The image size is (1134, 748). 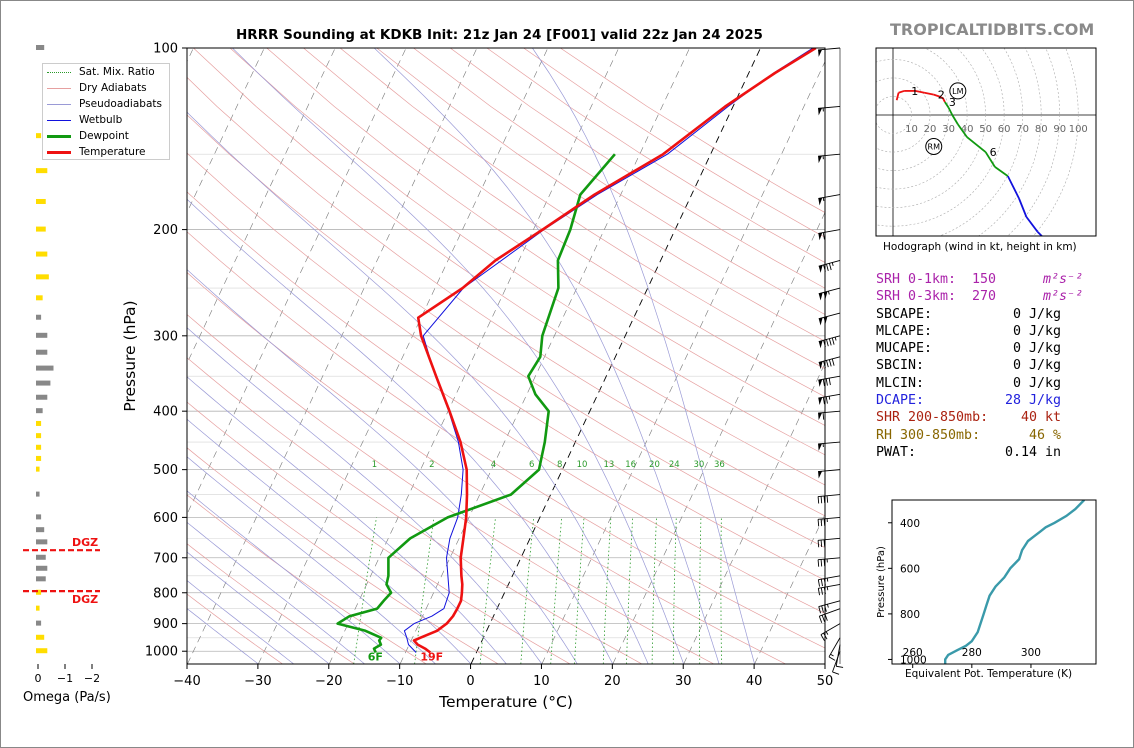 What do you see at coordinates (1041, 129) in the screenshot?
I see `hodo-ring-label: 80` at bounding box center [1041, 129].